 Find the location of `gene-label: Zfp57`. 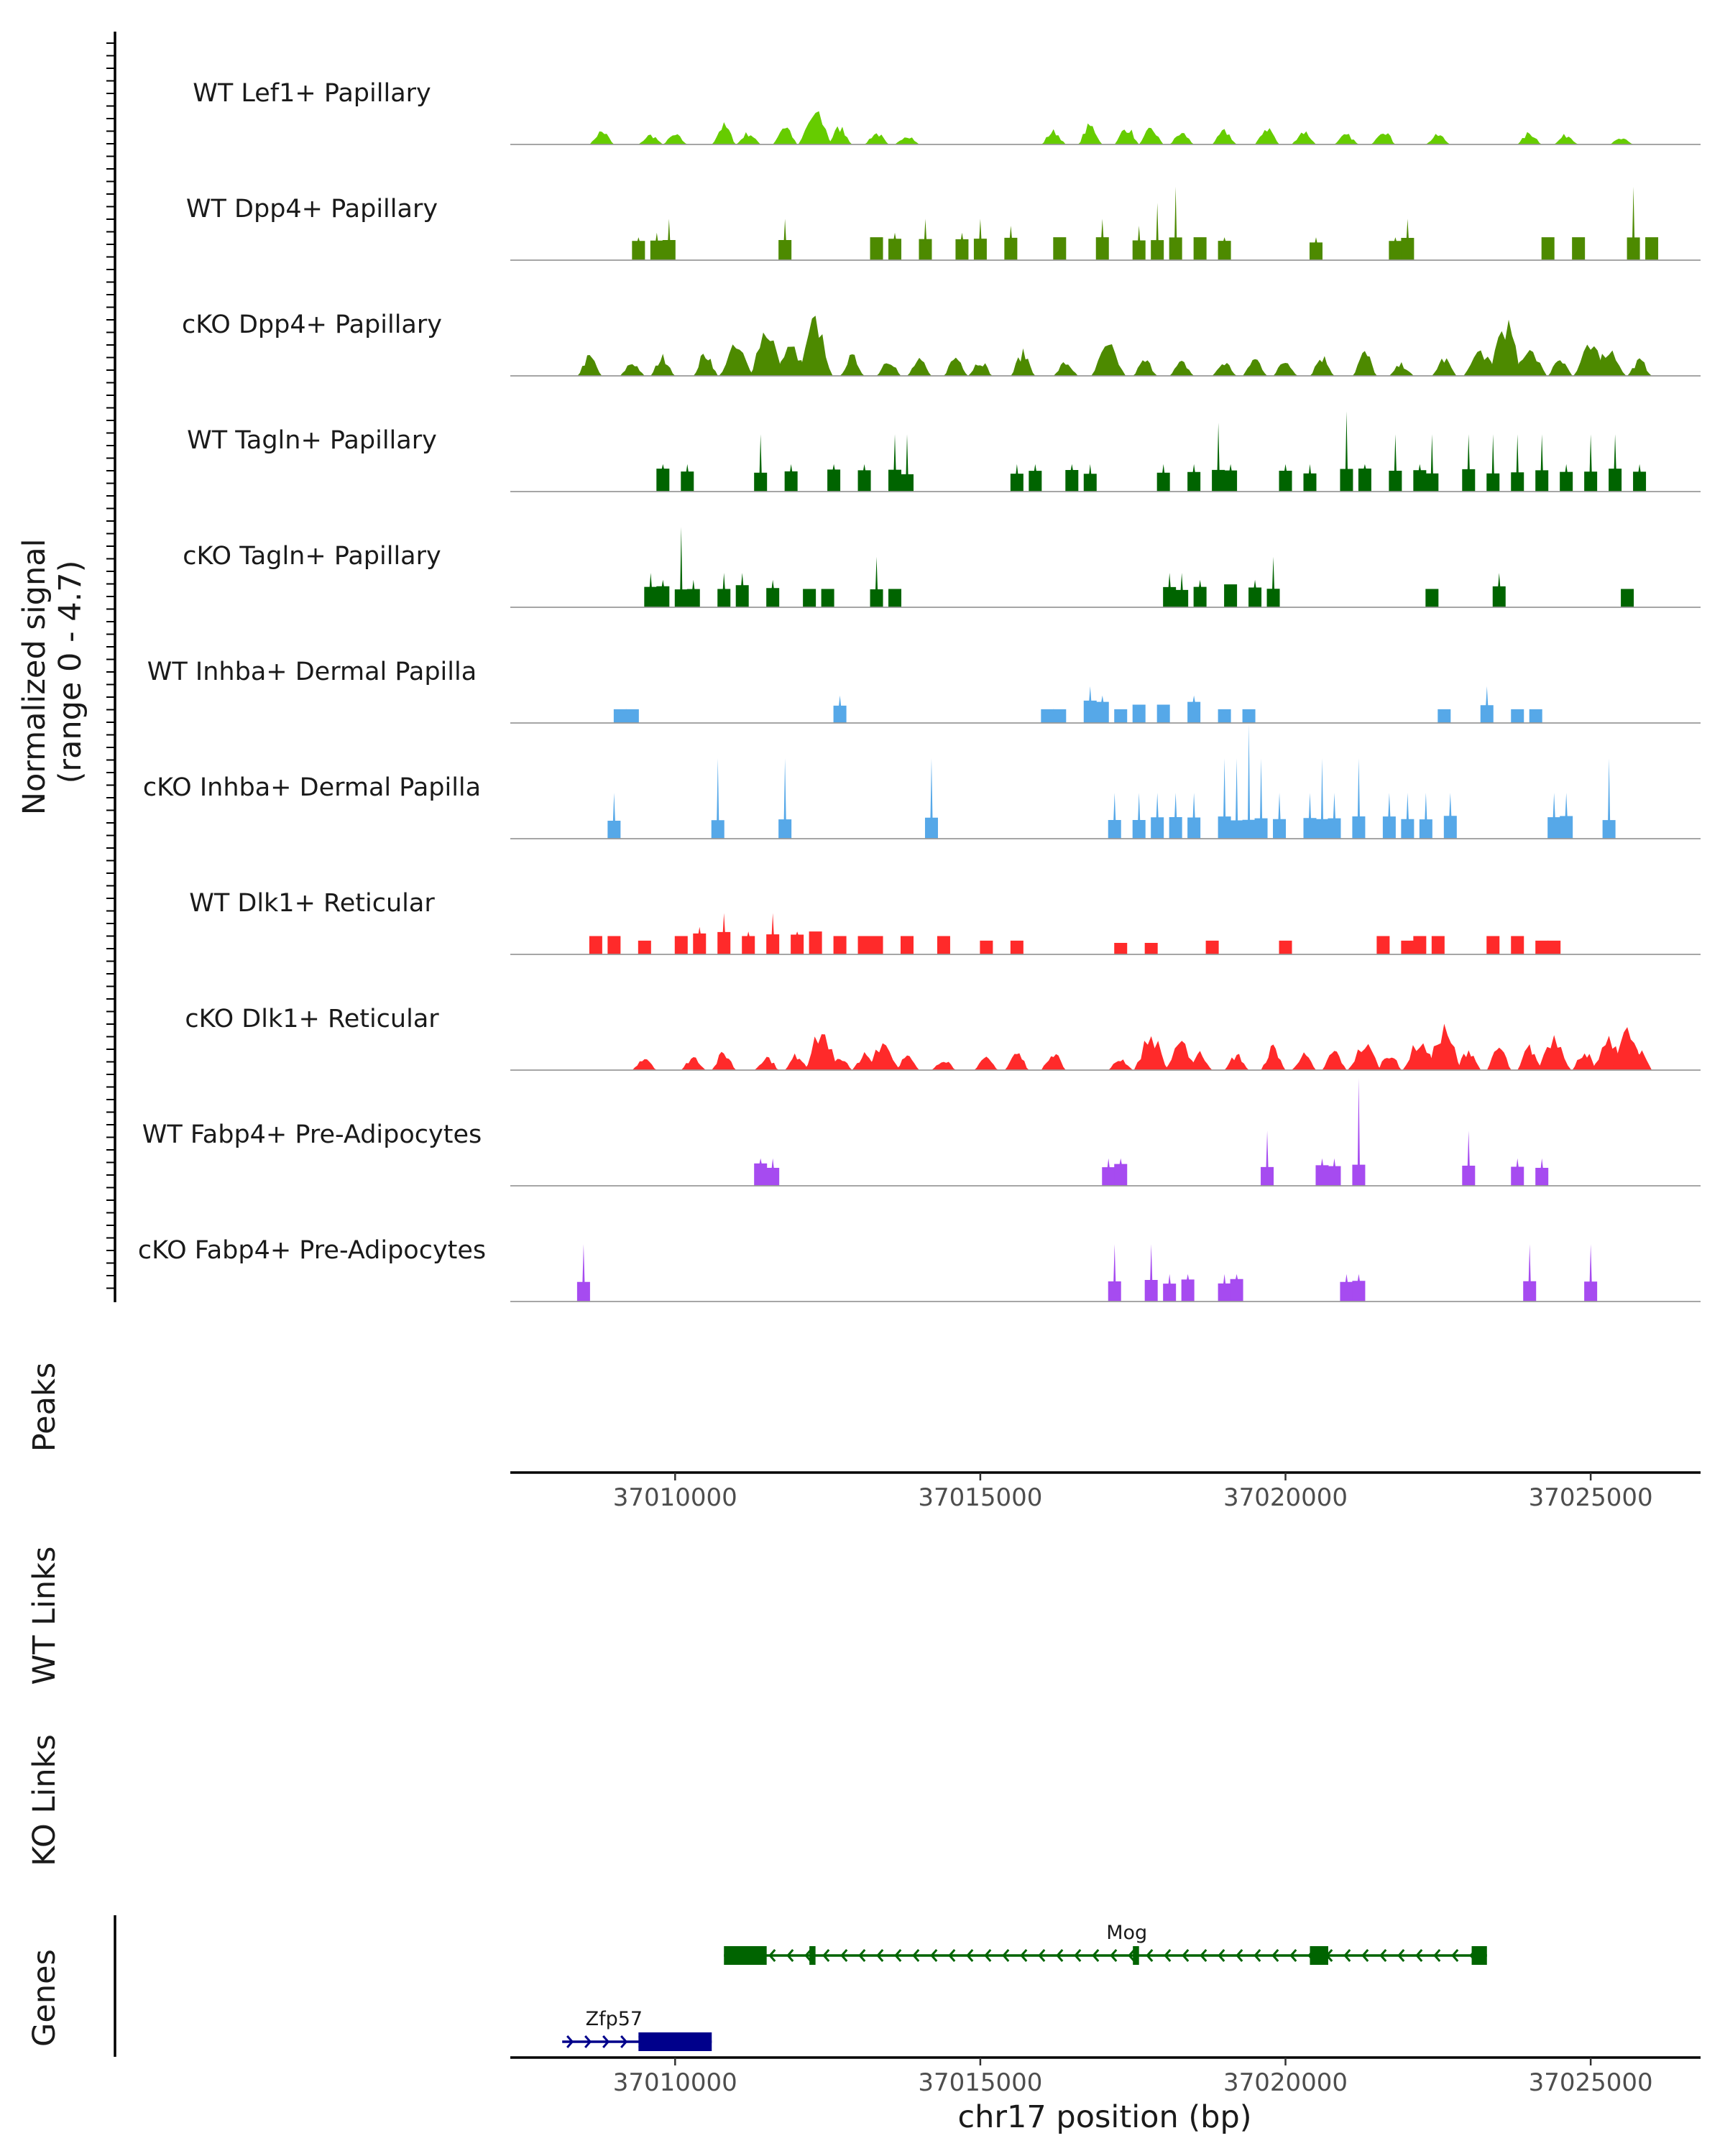

gene-label: Zfp57 is located at coordinates (614, 2019).